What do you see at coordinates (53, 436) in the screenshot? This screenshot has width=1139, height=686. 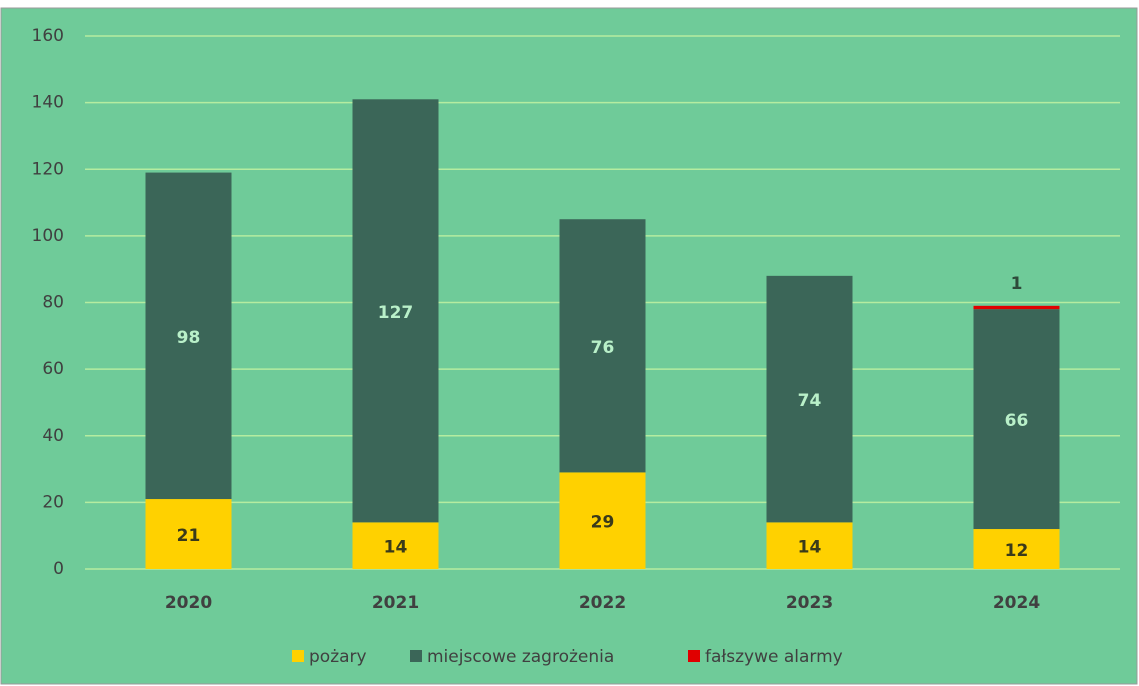 I see `y-tick-label: 40` at bounding box center [53, 436].